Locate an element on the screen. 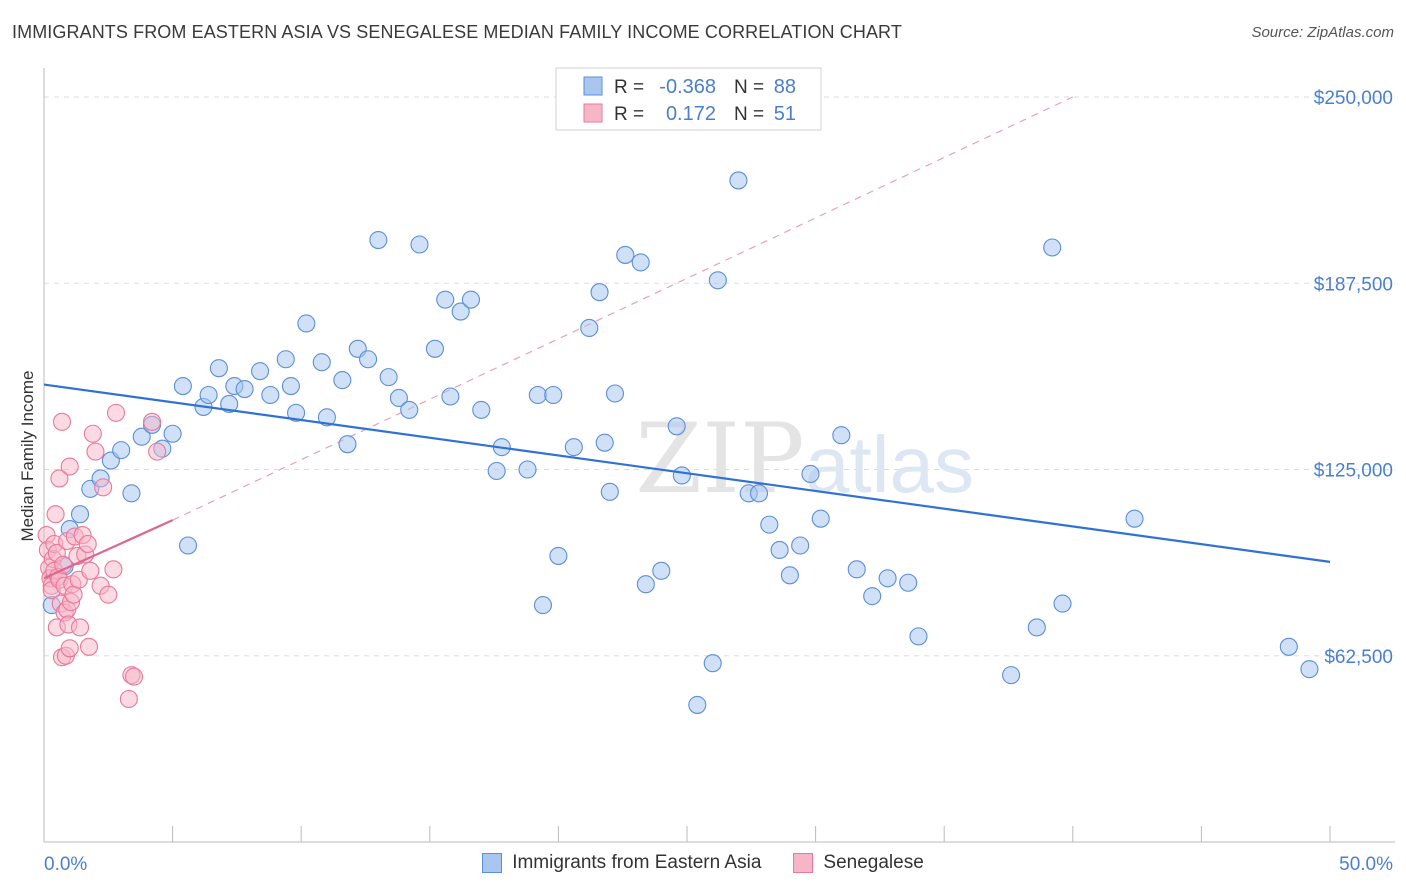  legend-item-senegalese: Senegalese is located at coordinates (858, 863).